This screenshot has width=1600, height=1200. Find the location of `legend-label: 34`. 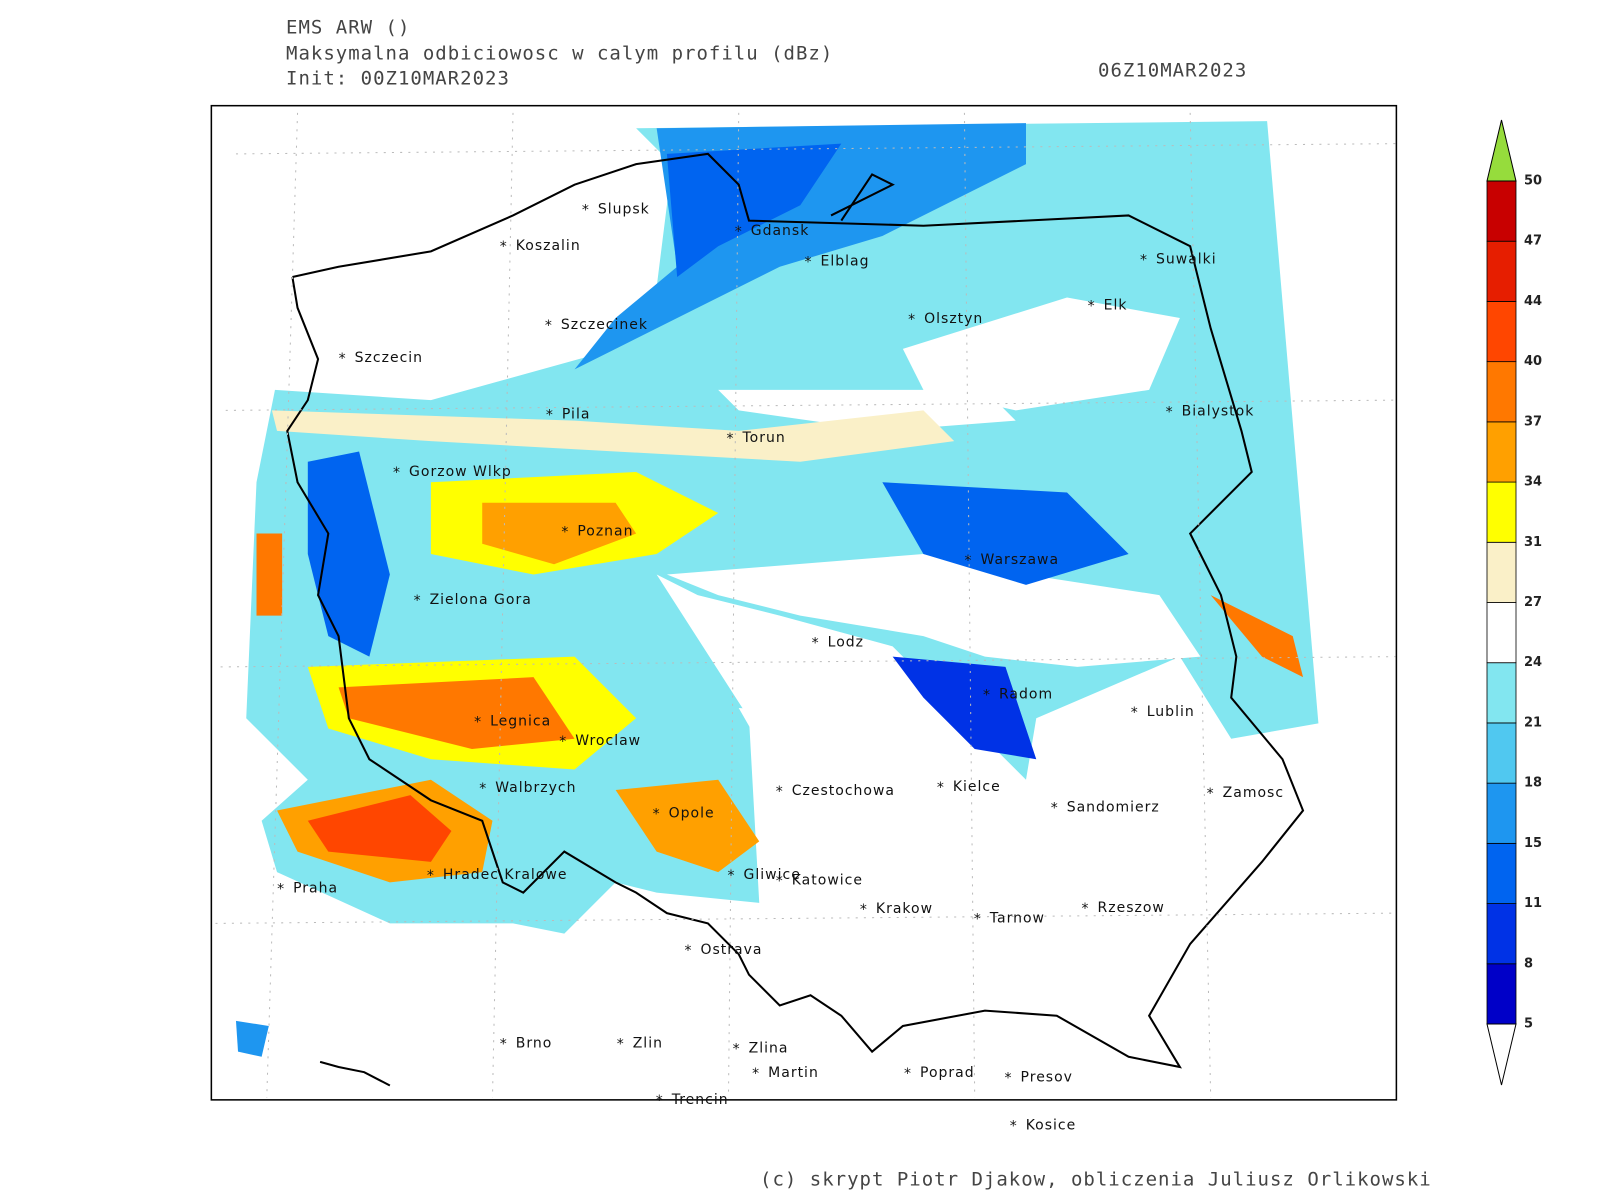

legend-label: 34 is located at coordinates (1533, 482).